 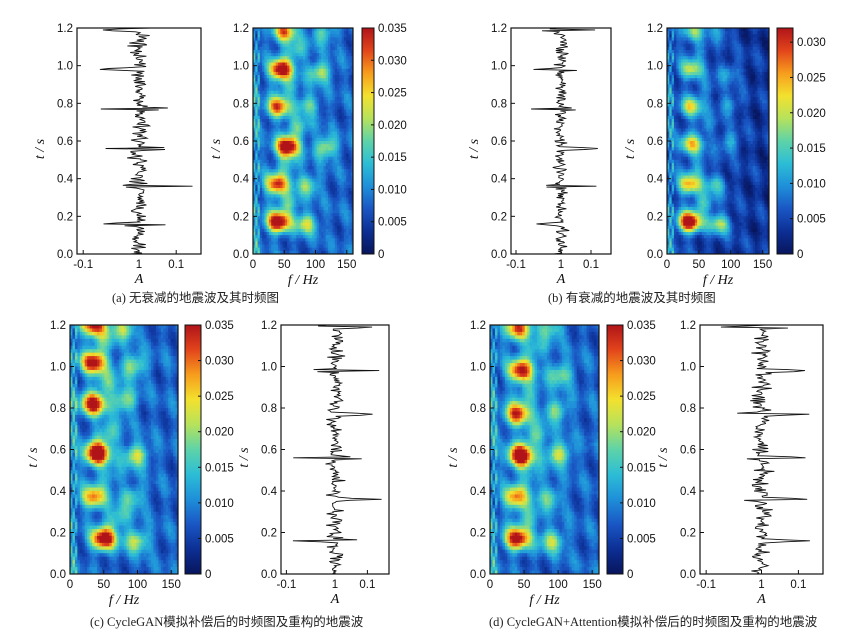 What do you see at coordinates (139, 265) in the screenshot?
I see `x-tick-label: 1` at bounding box center [139, 265].